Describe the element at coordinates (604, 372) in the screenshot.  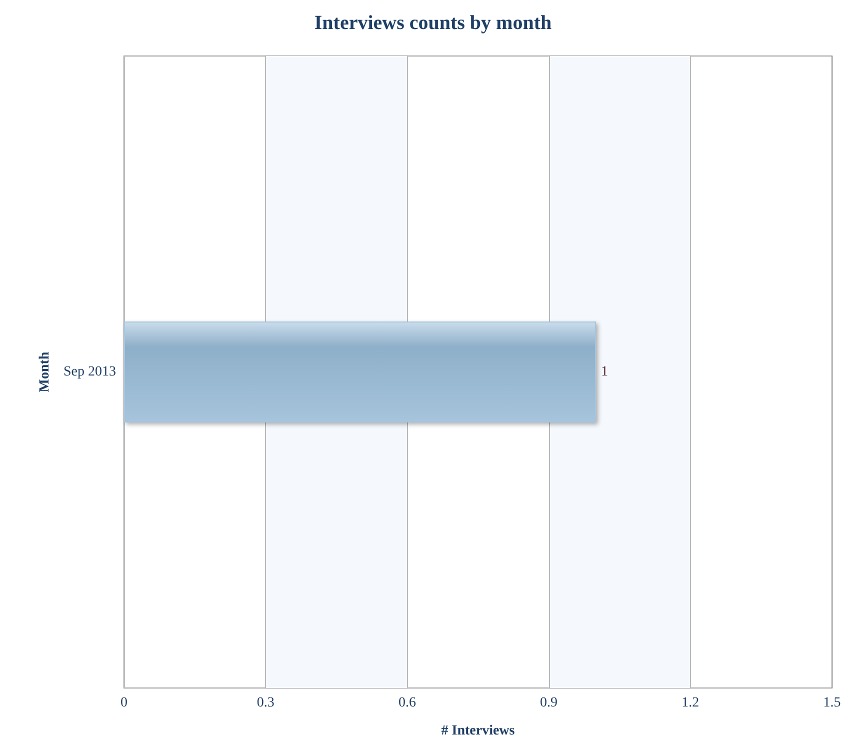
I see `data-label: 1` at that location.